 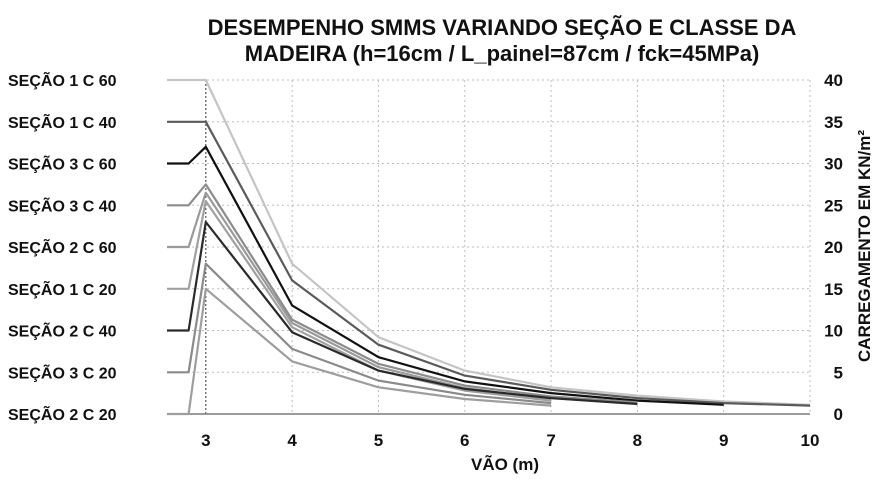 What do you see at coordinates (205, 440) in the screenshot?
I see `x-tick-label-3: 3` at bounding box center [205, 440].